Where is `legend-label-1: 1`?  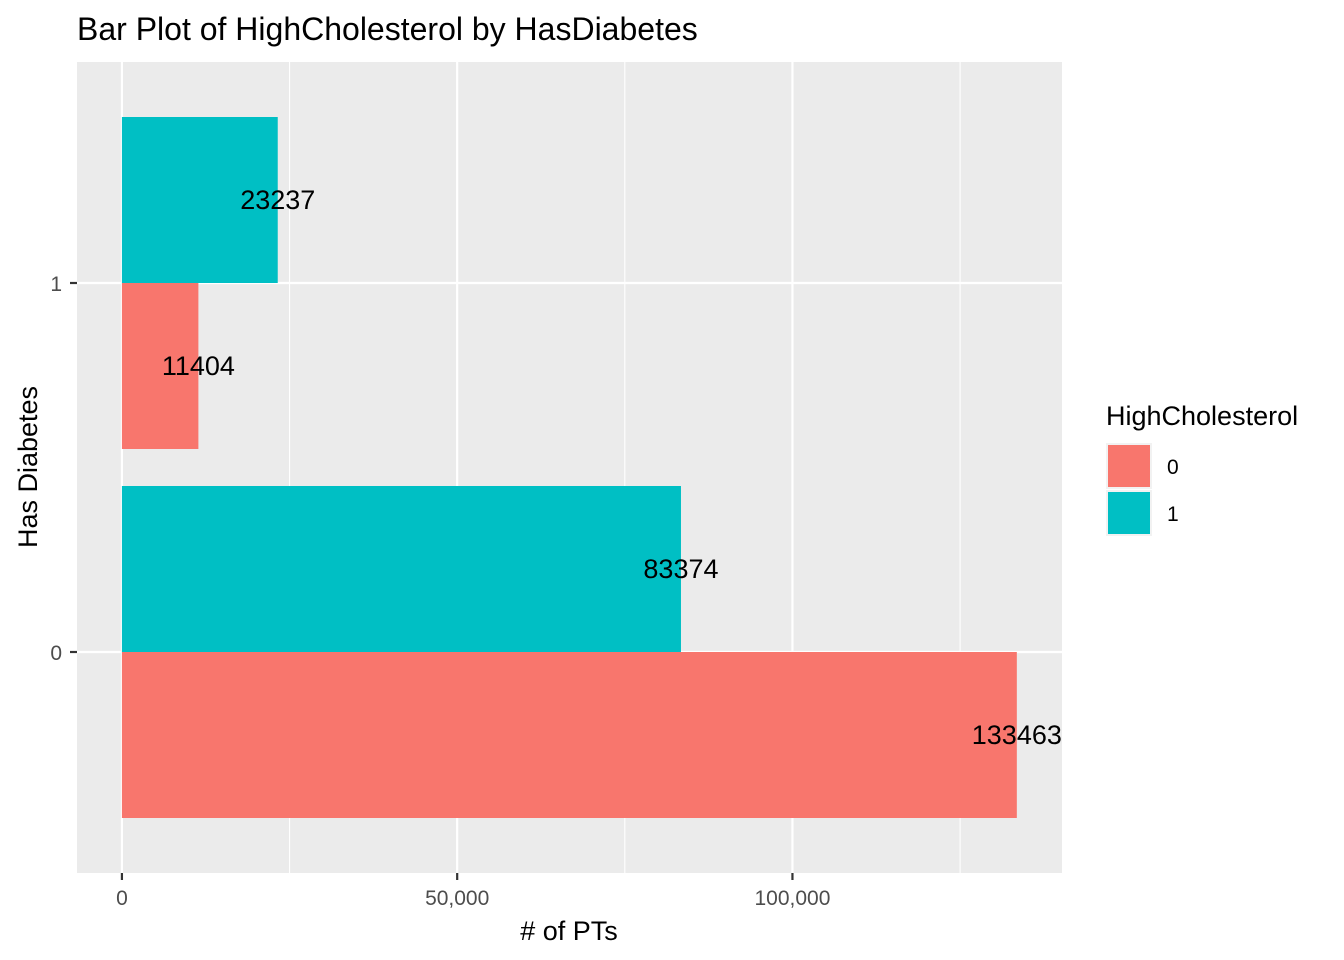 legend-label-1: 1 is located at coordinates (1173, 514).